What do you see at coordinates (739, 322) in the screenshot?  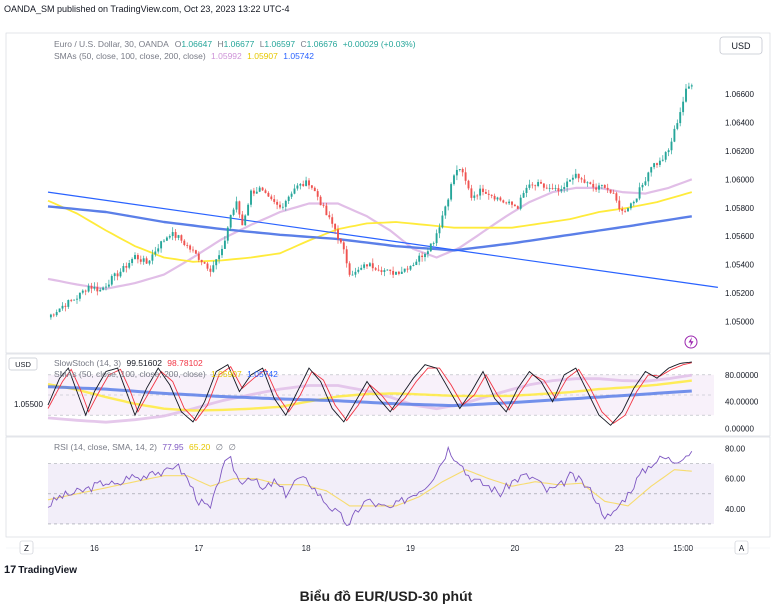 I see `price-tick-label: 1.05000` at bounding box center [739, 322].